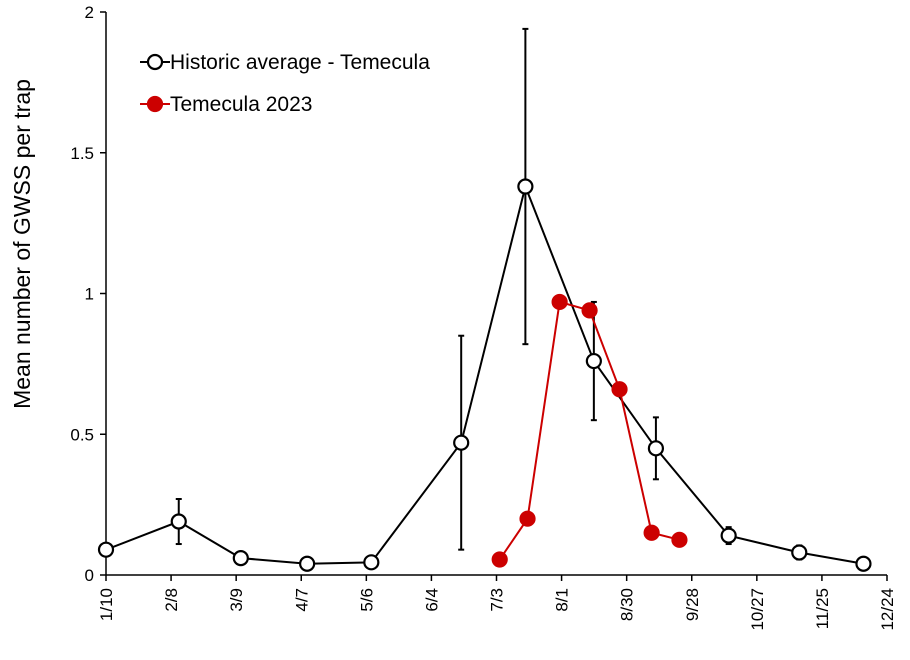 This screenshot has width=910, height=660. Describe the element at coordinates (89, 294) in the screenshot. I see `y-tick-label: 1` at that location.